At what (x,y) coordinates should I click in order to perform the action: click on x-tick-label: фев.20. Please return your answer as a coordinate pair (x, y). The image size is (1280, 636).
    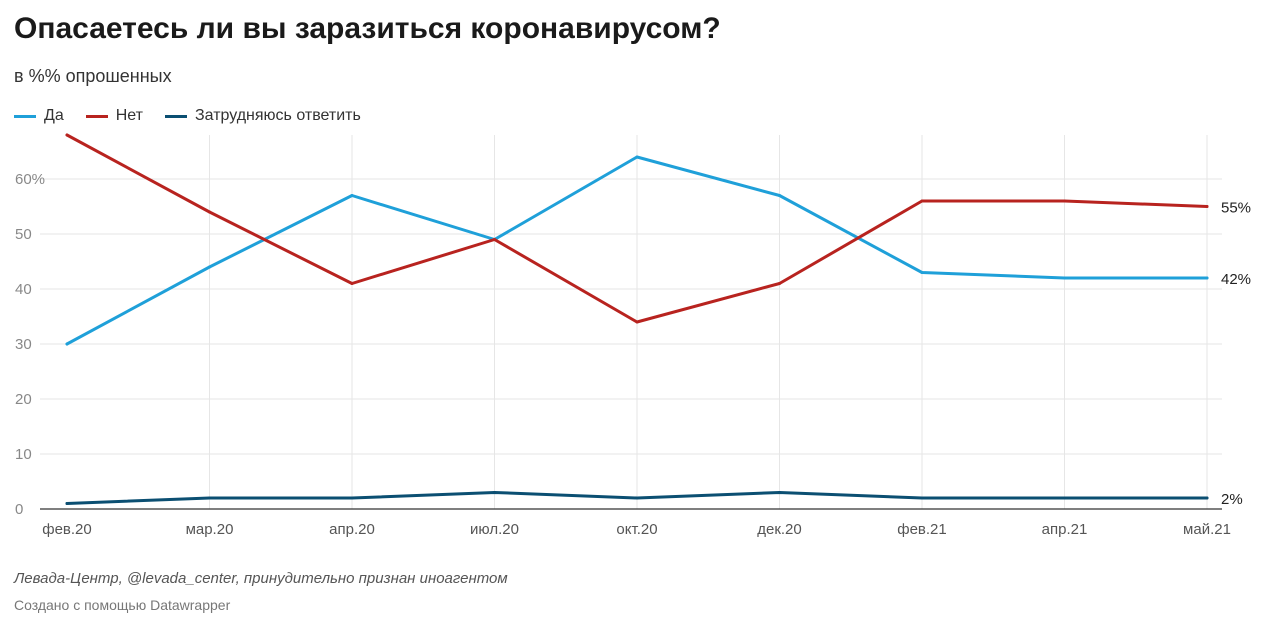
    Looking at the image, I should click on (67, 529).